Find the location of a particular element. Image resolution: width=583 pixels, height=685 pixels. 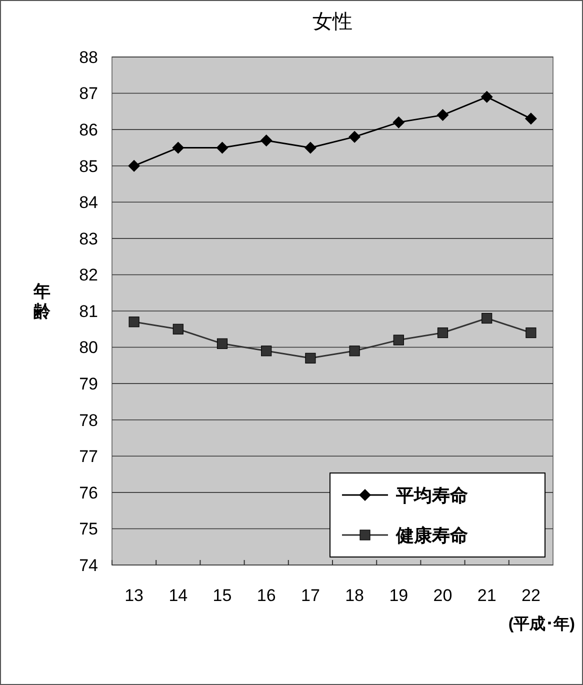

y-tick-label: 78 is located at coordinates (88, 420).